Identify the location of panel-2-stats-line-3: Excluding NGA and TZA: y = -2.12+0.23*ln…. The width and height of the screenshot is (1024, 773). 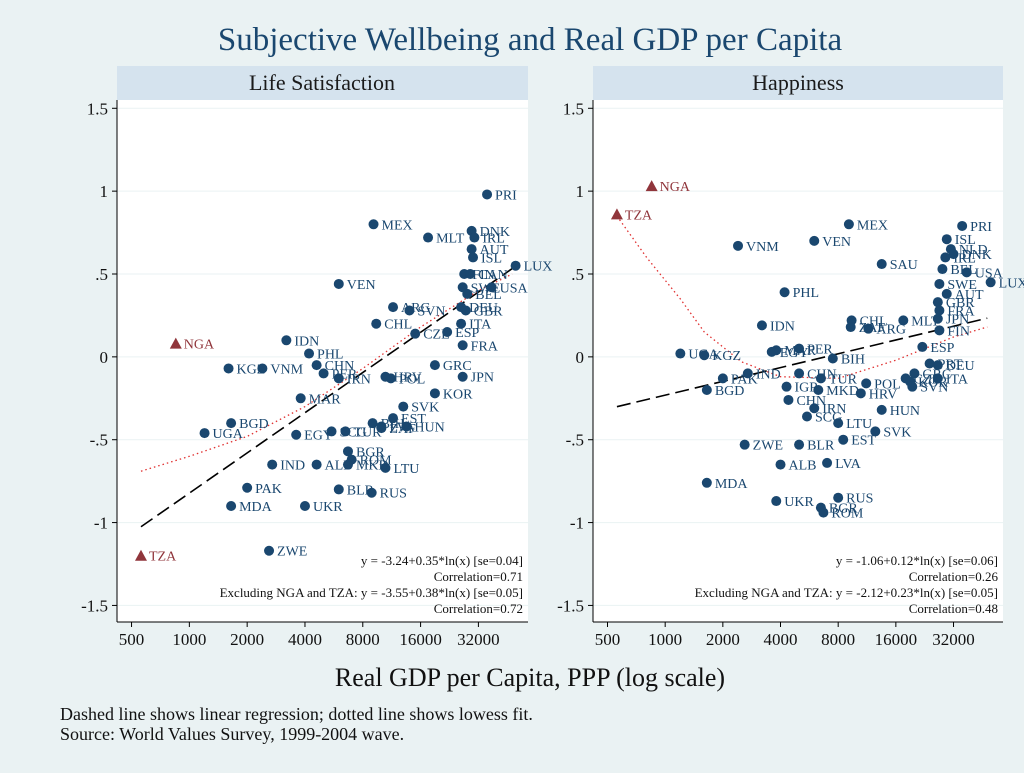
(846, 592).